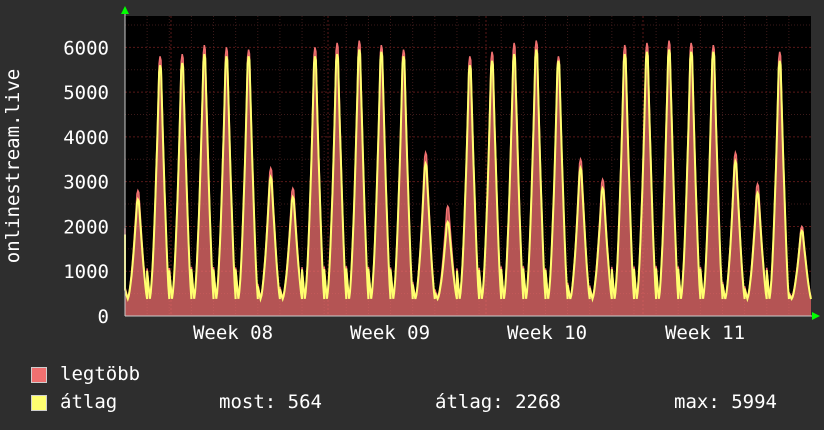 The height and width of the screenshot is (430, 824). What do you see at coordinates (103, 317) in the screenshot?
I see `y-tick-label: 0` at bounding box center [103, 317].